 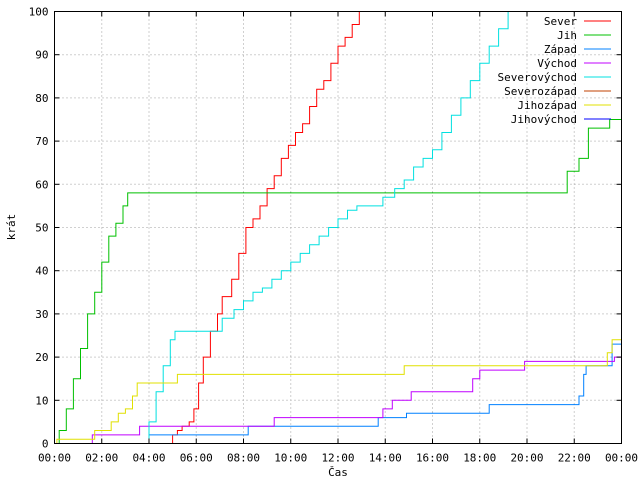 What do you see at coordinates (479, 458) in the screenshot?
I see `x-tick-label: 18:00` at bounding box center [479, 458].